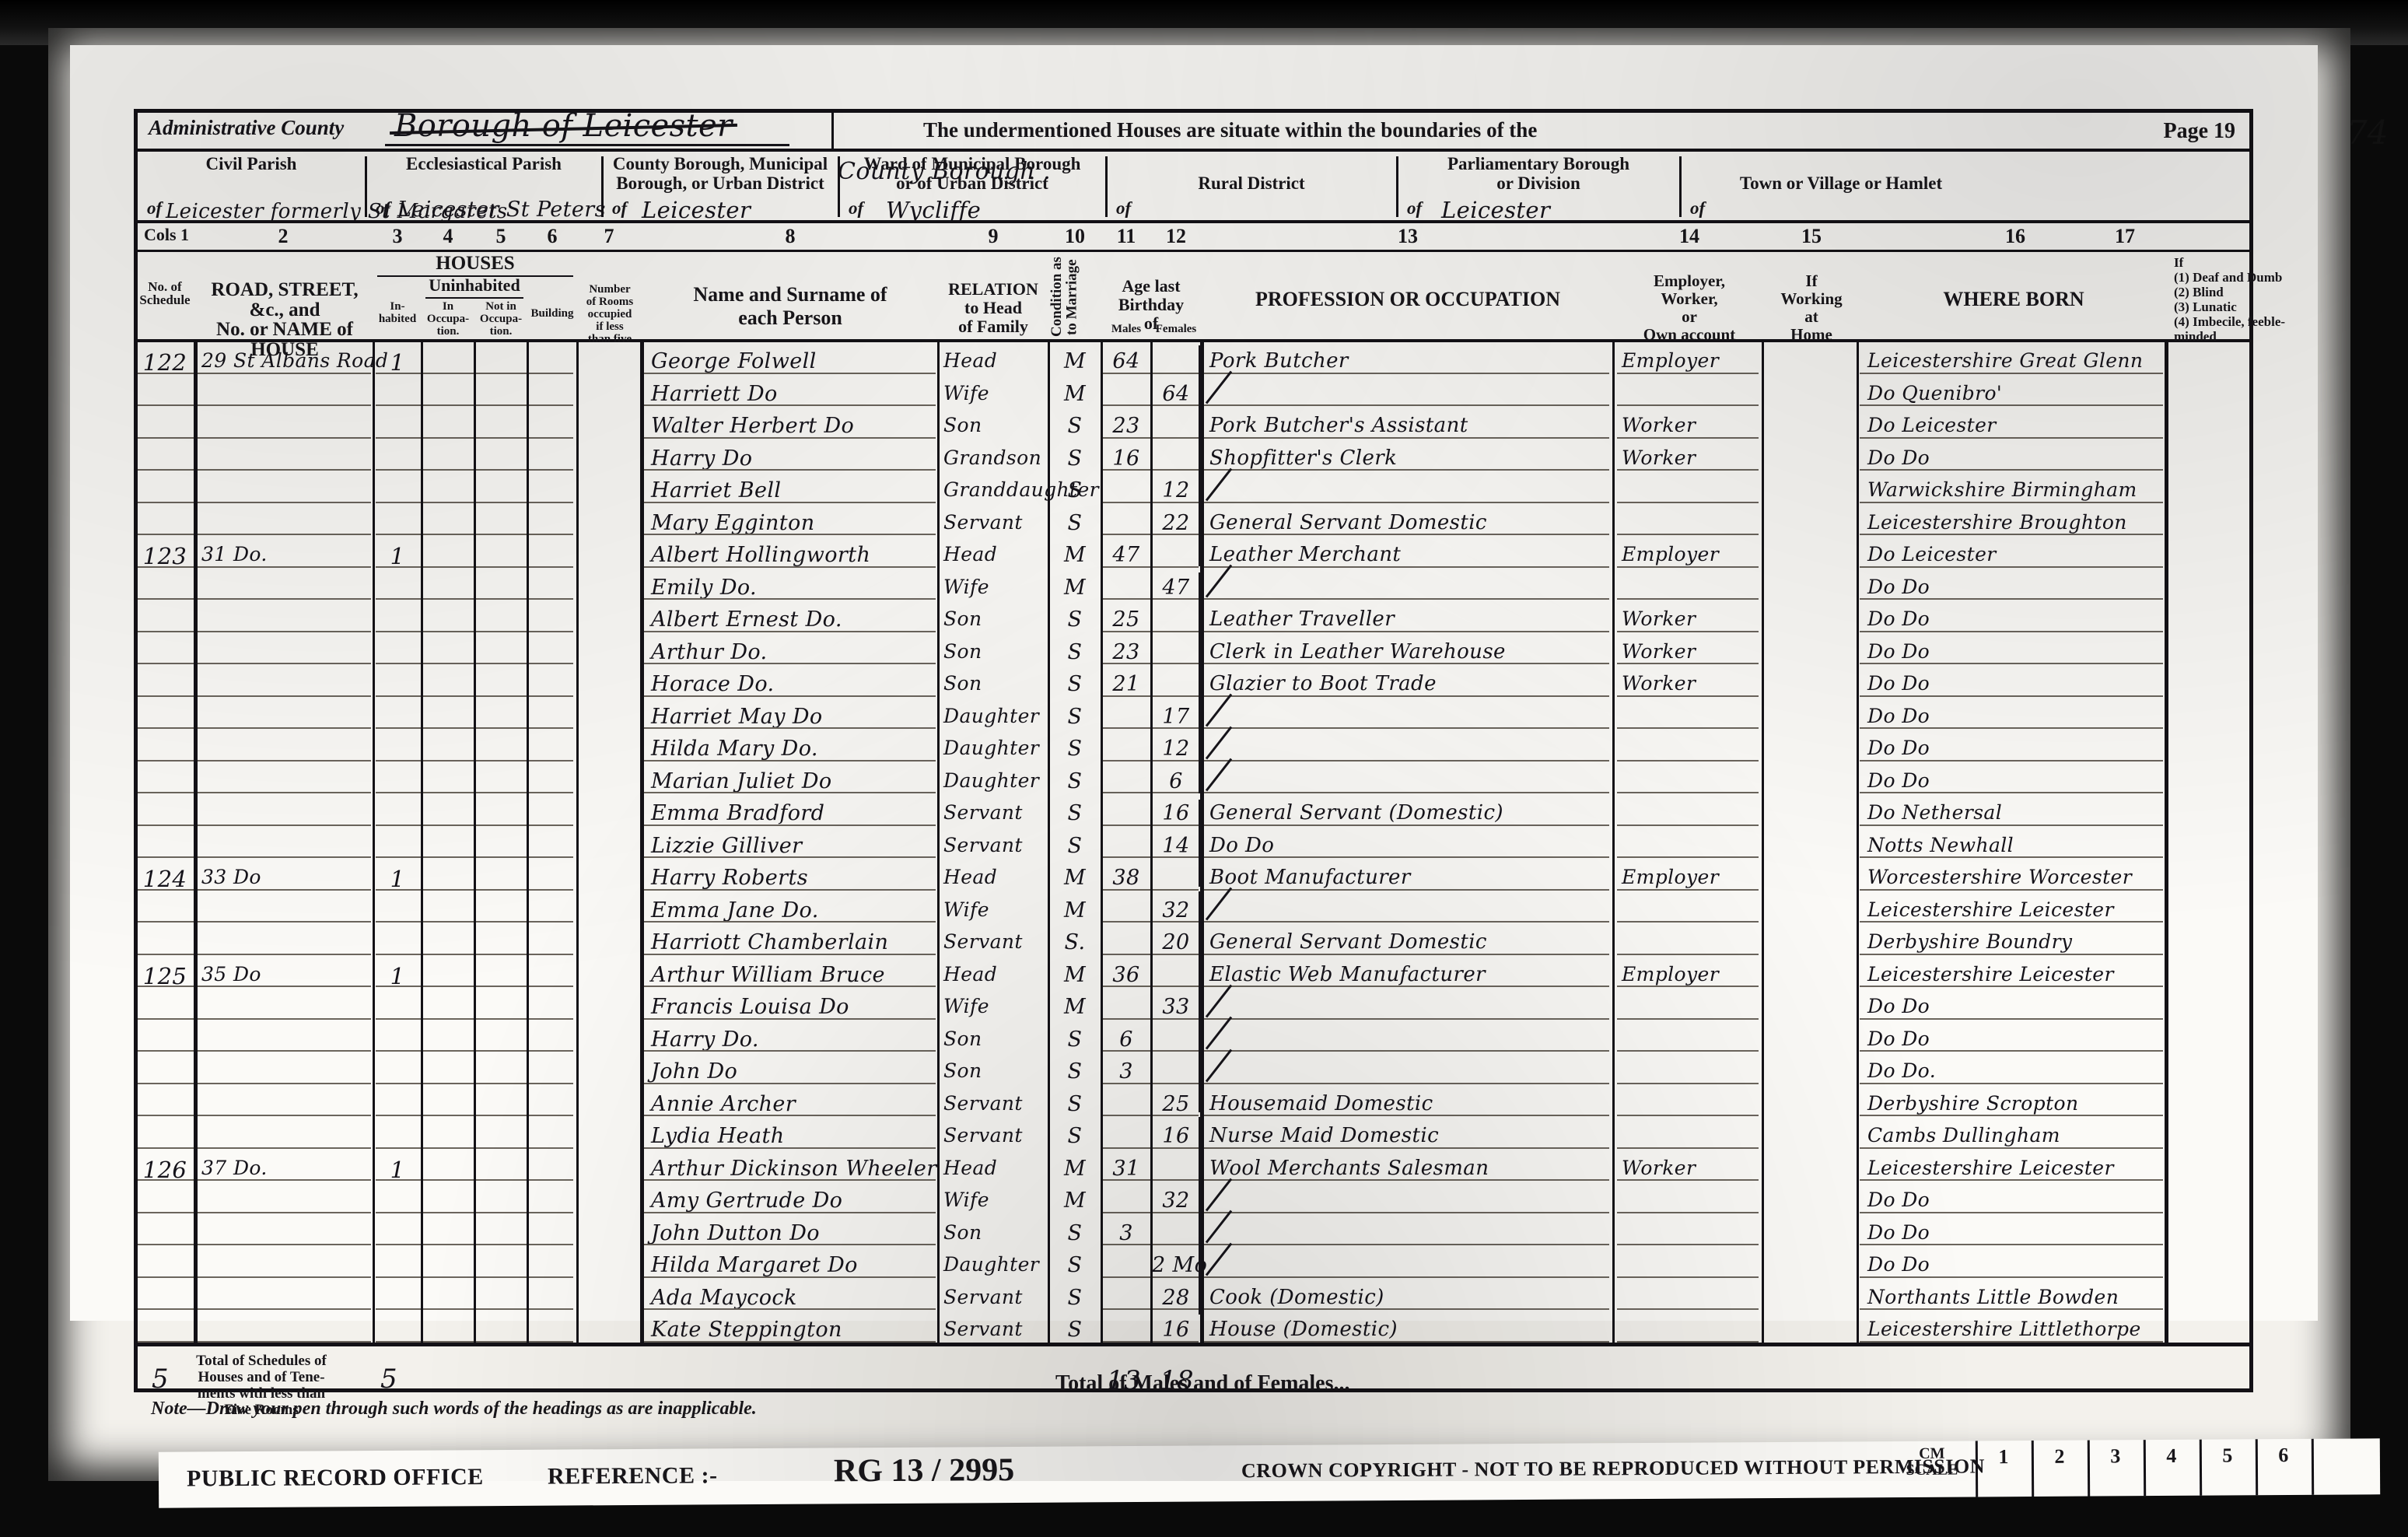 The width and height of the screenshot is (2408, 1537). What do you see at coordinates (1812, 308) in the screenshot?
I see `coltitle-home: If Working at Home` at bounding box center [1812, 308].